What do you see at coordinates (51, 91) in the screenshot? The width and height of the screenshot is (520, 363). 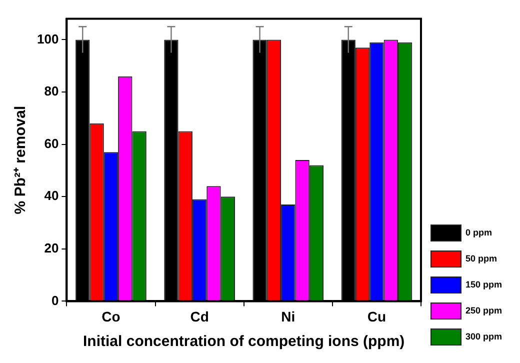 I see `y-tick-label: 80` at bounding box center [51, 91].